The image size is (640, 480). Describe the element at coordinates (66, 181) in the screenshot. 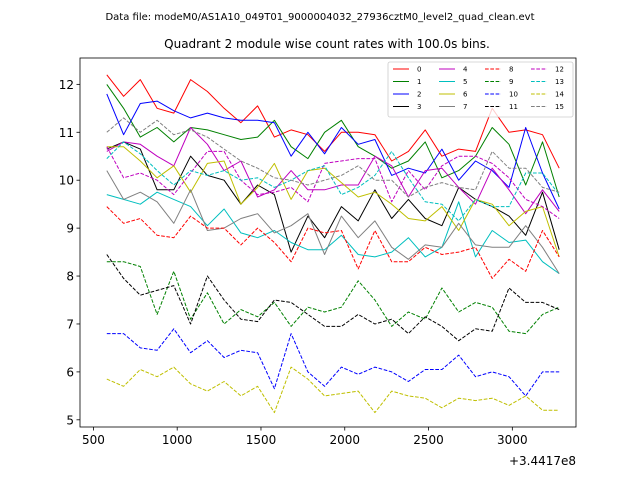

I see `y-tick-label: 10` at that location.